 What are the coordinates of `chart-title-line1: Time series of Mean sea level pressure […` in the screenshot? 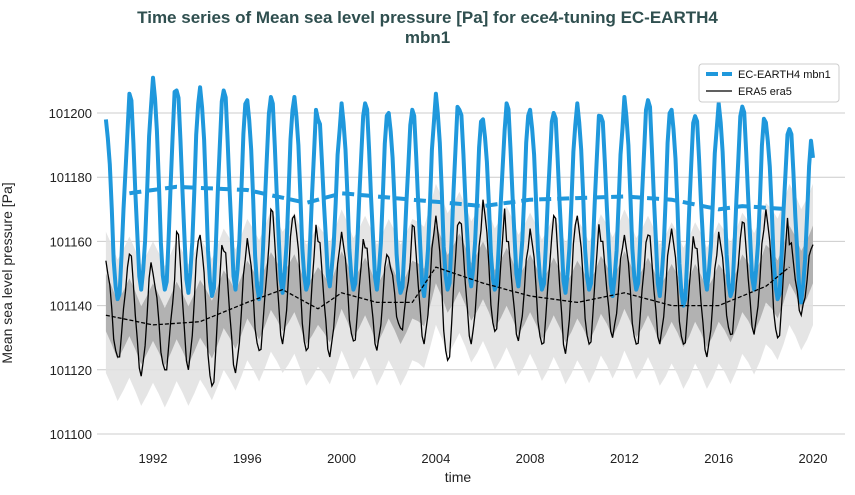 It's located at (427, 17).